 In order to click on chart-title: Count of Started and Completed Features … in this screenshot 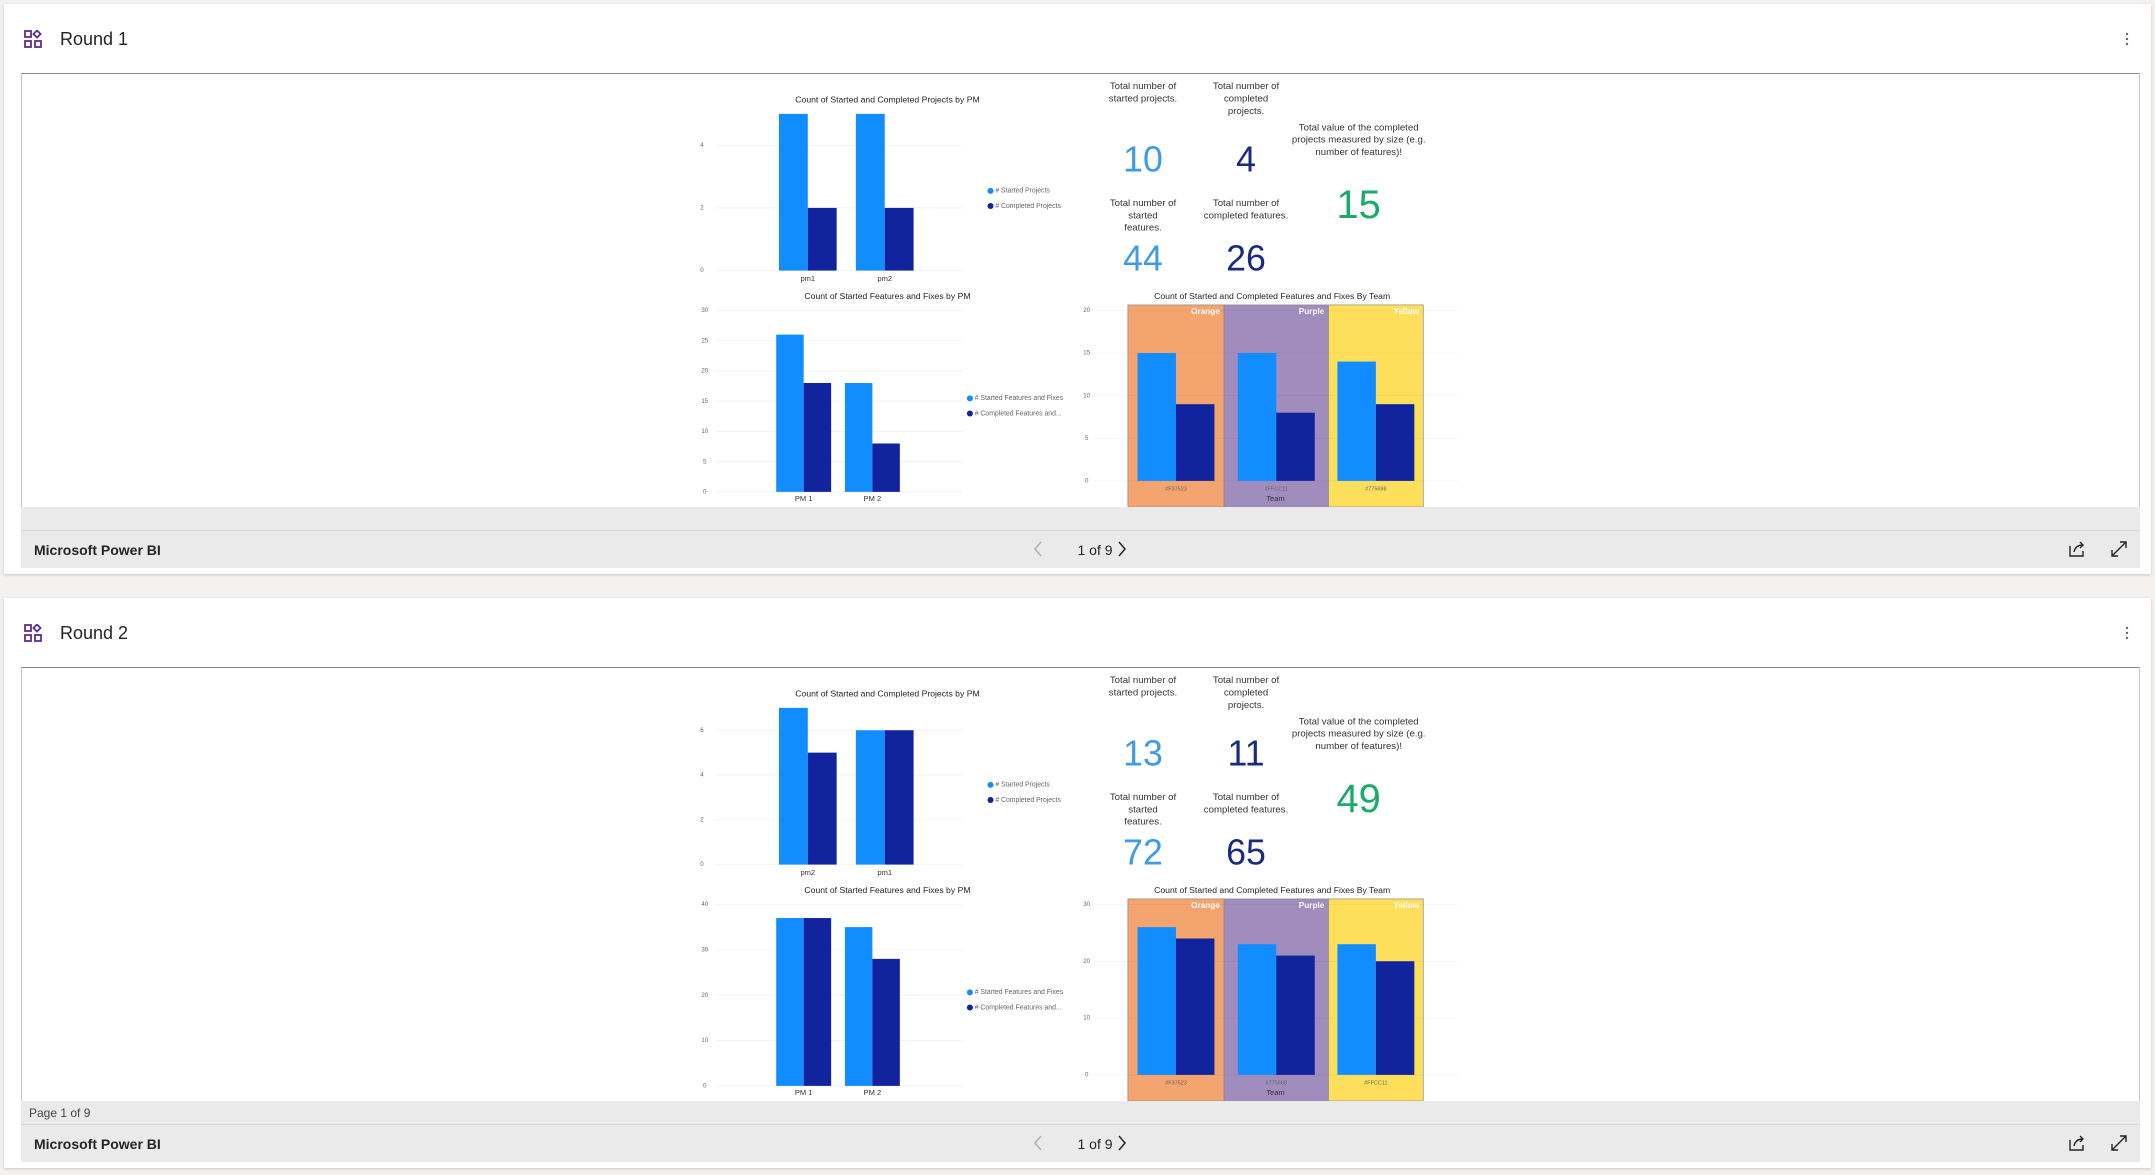, I will do `click(1272, 890)`.